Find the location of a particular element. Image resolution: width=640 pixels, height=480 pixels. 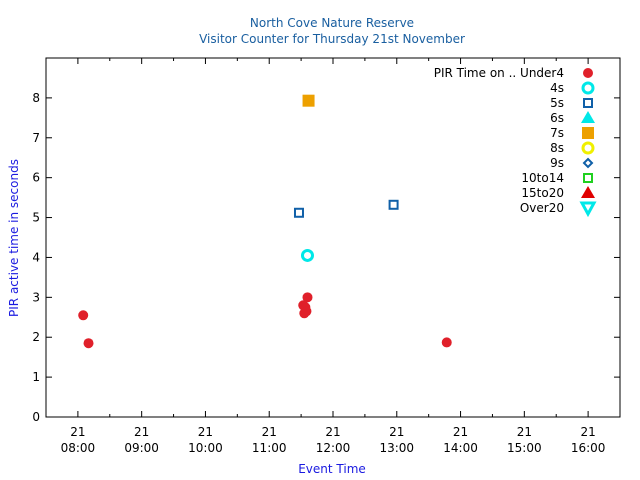

x-tick-time: 11:00 is located at coordinates (269, 448).